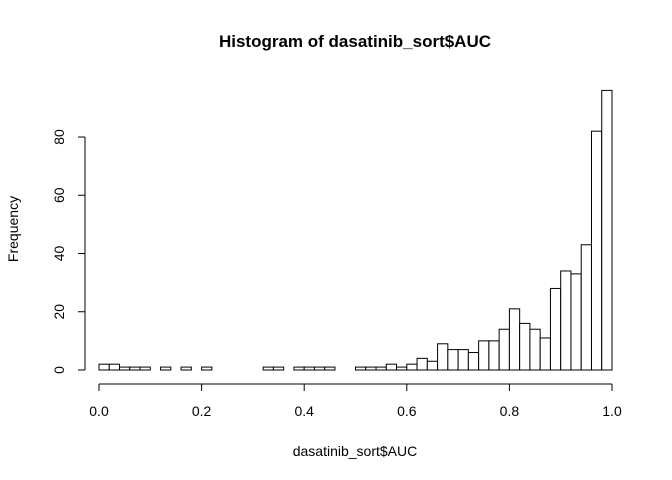 Image resolution: width=672 pixels, height=480 pixels. What do you see at coordinates (510, 411) in the screenshot?
I see `x-tick-label: 0.8` at bounding box center [510, 411].